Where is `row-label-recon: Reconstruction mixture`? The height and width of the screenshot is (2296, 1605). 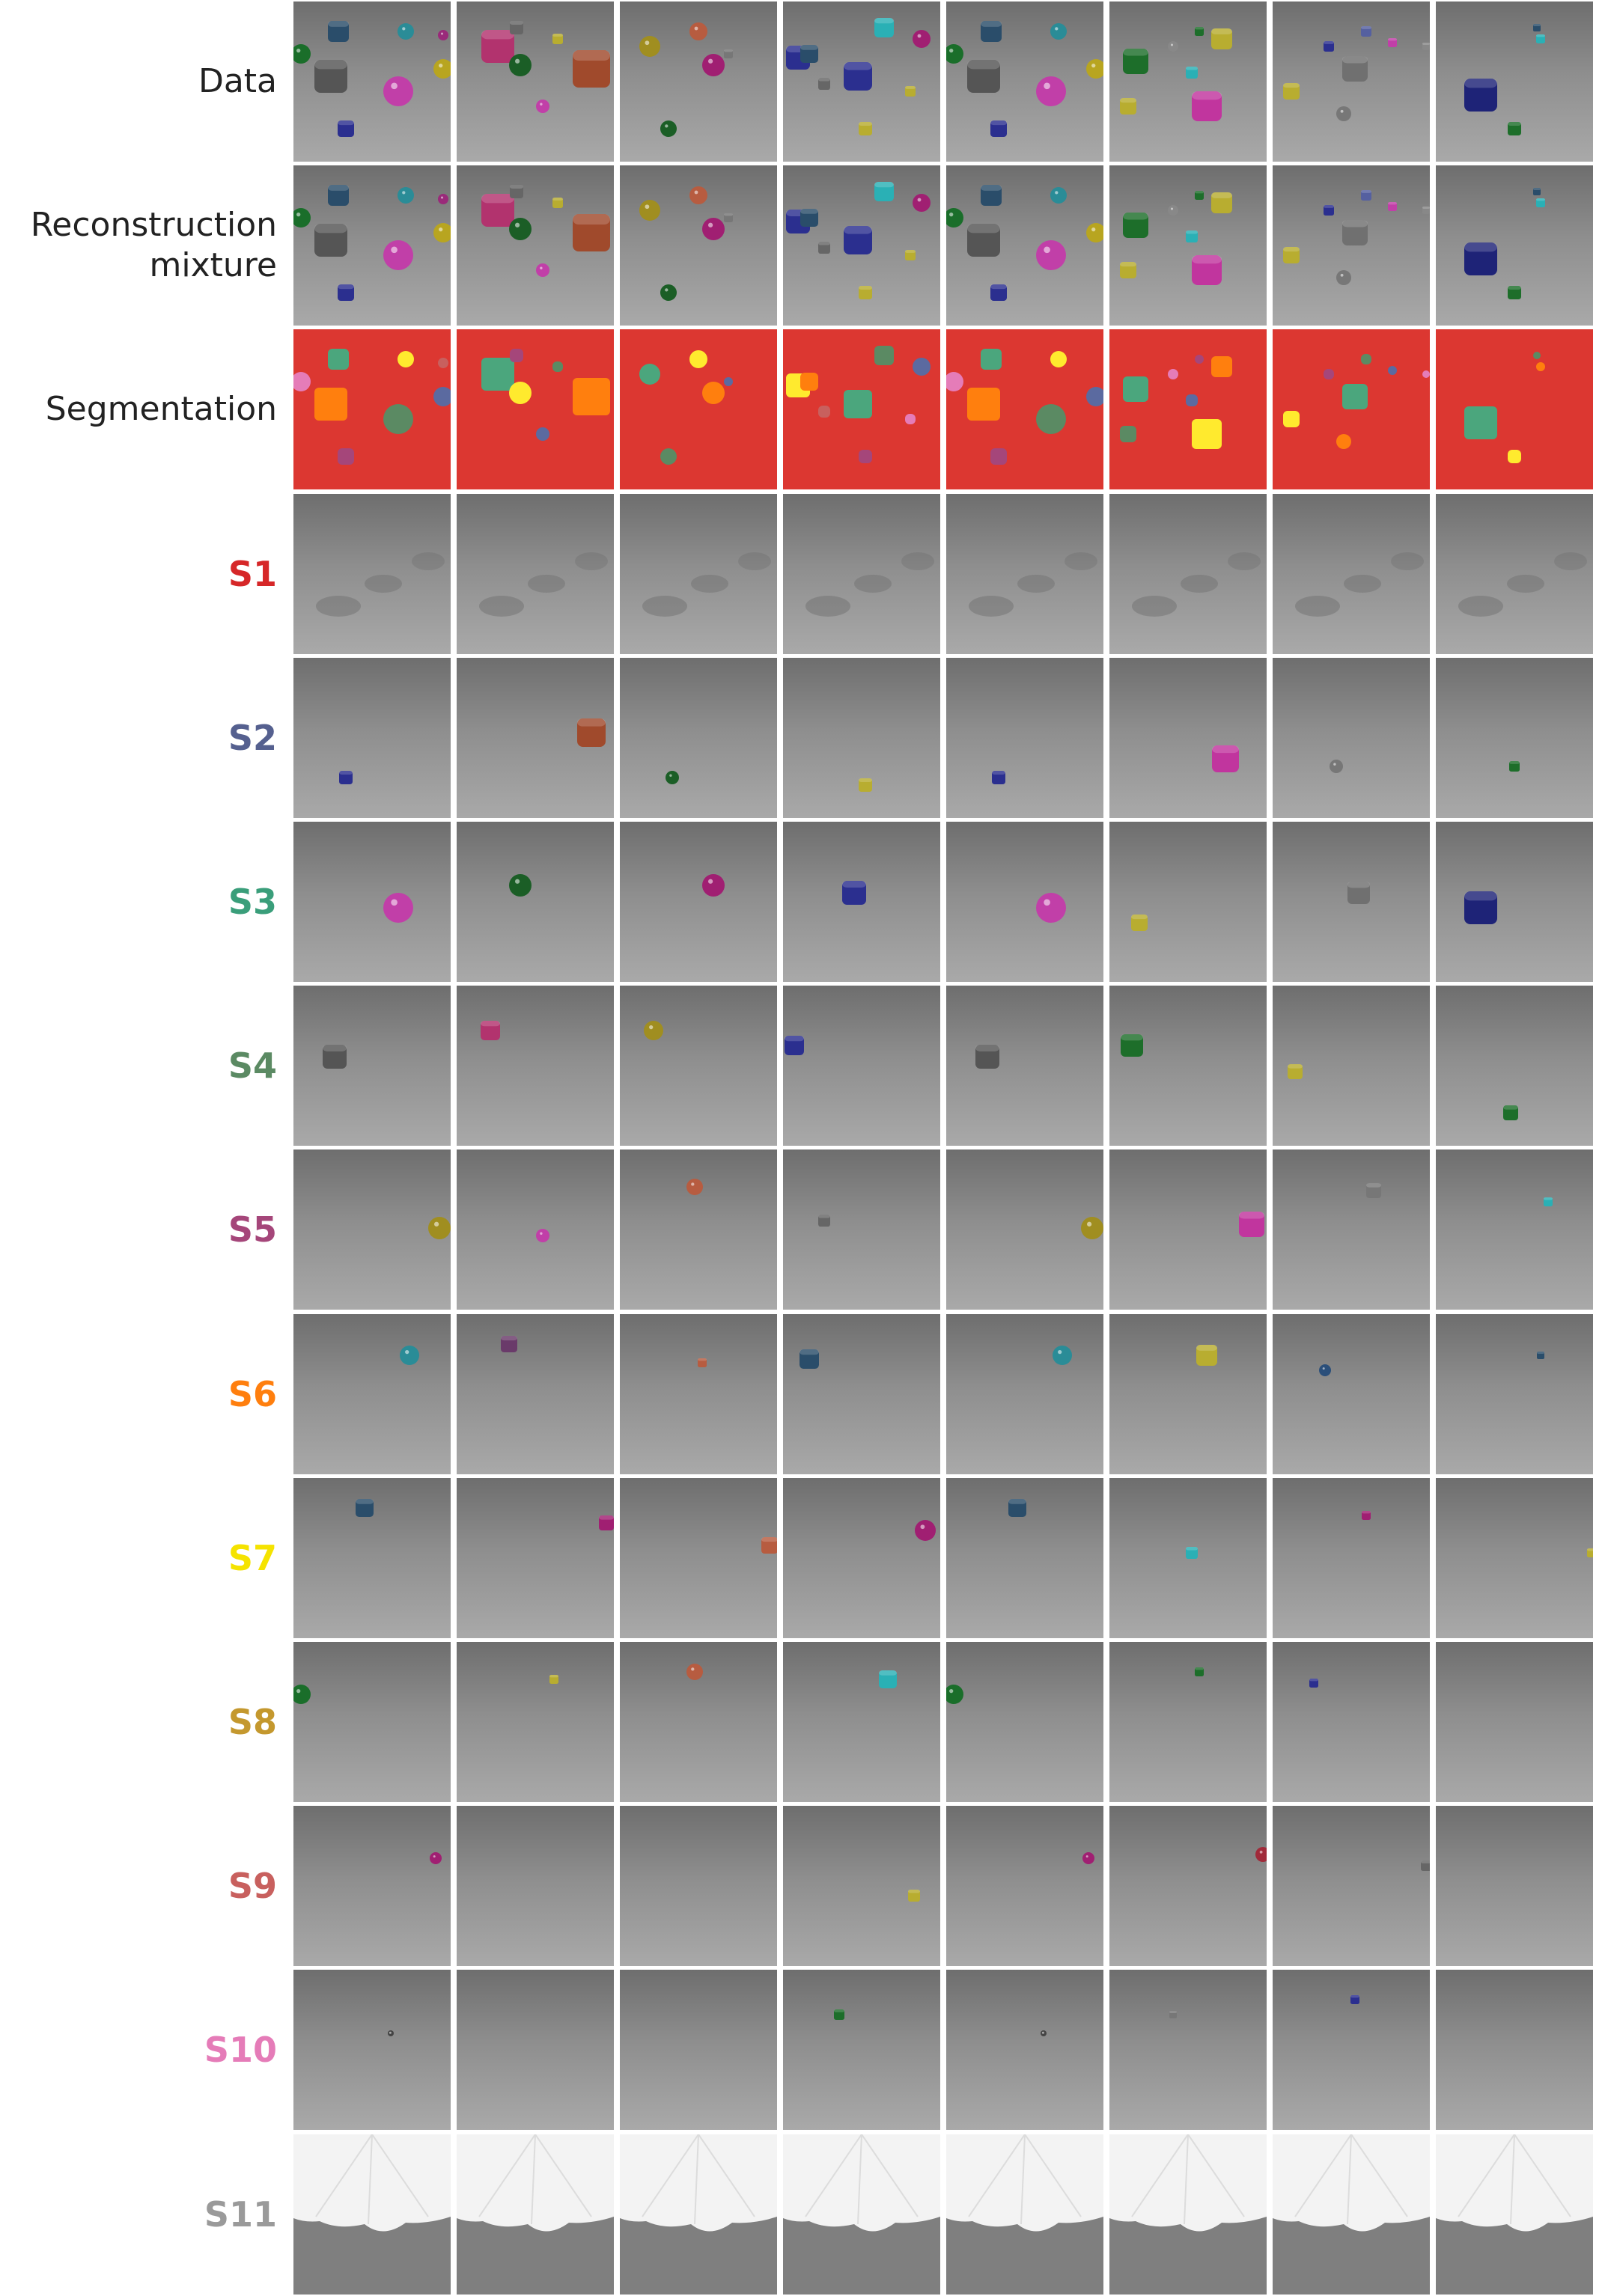
row-label-recon: Reconstruction mixture is located at coordinates (138, 245).